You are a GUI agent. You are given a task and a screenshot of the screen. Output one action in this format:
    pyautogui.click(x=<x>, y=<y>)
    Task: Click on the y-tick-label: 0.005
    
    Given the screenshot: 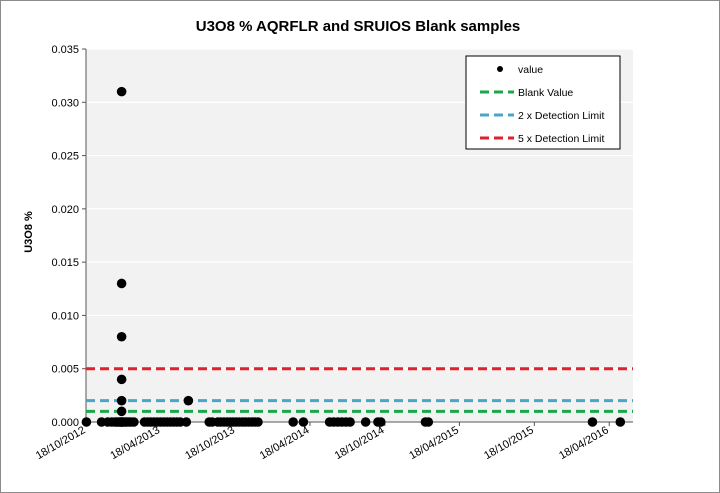 What is the action you would take?
    pyautogui.click(x=65, y=370)
    